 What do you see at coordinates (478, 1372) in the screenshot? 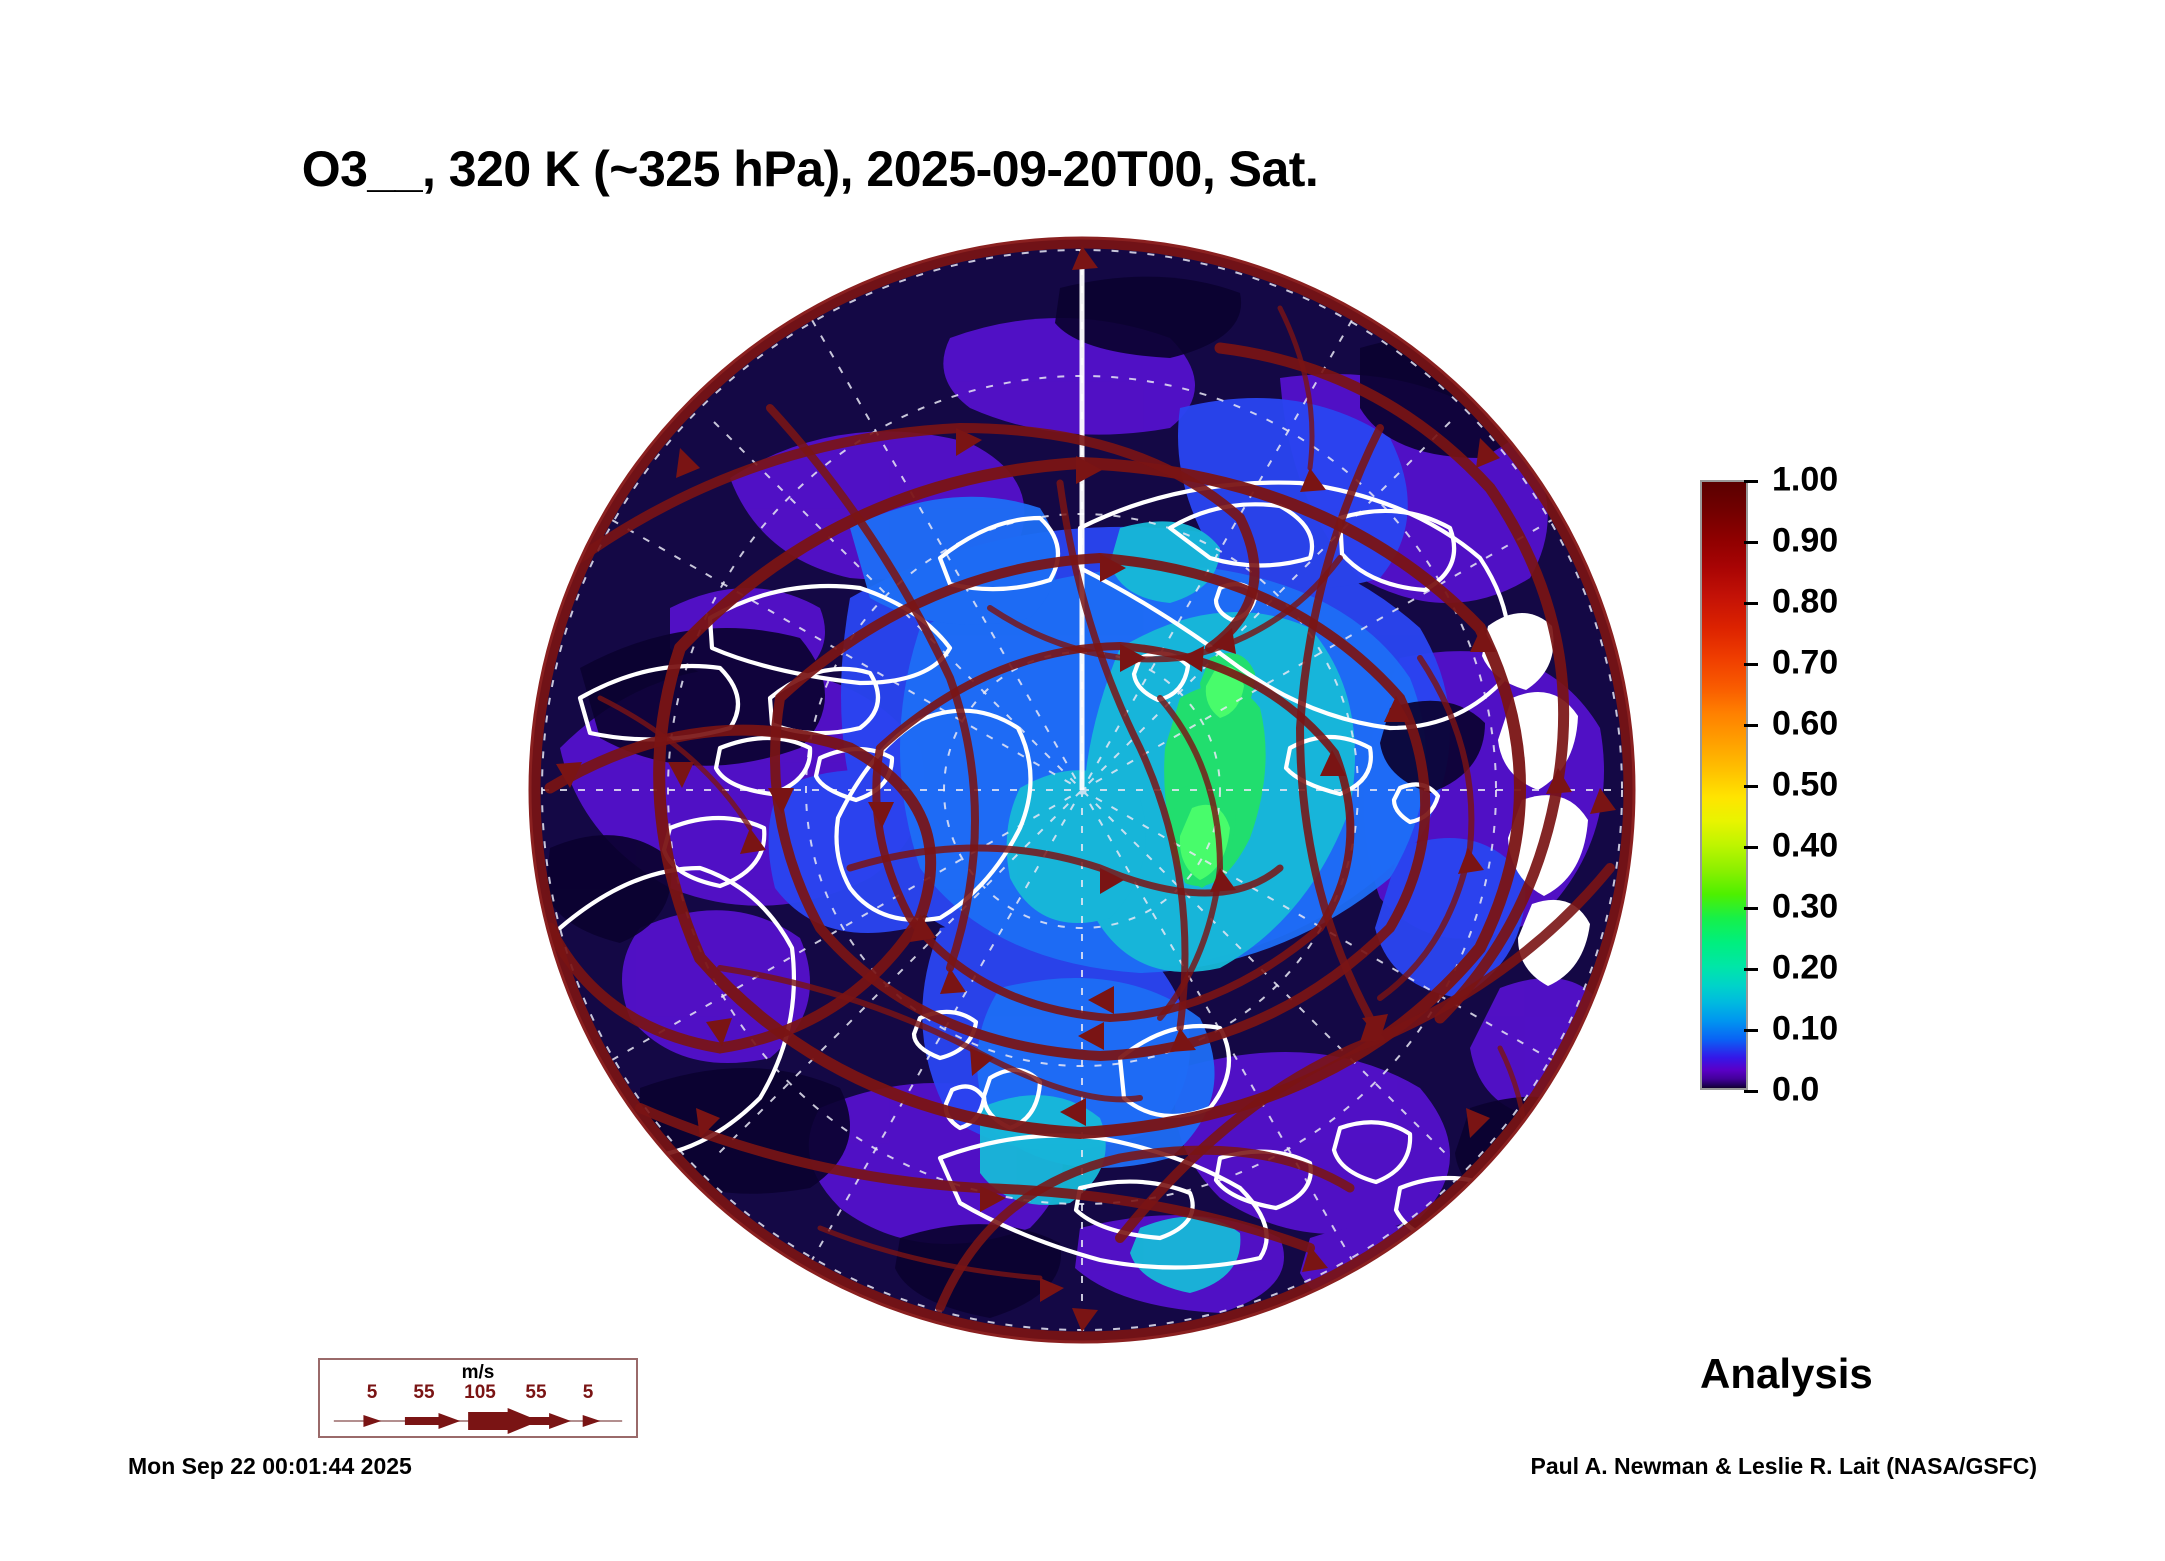
I see `wind-key-unit-label: m/s` at bounding box center [478, 1372].